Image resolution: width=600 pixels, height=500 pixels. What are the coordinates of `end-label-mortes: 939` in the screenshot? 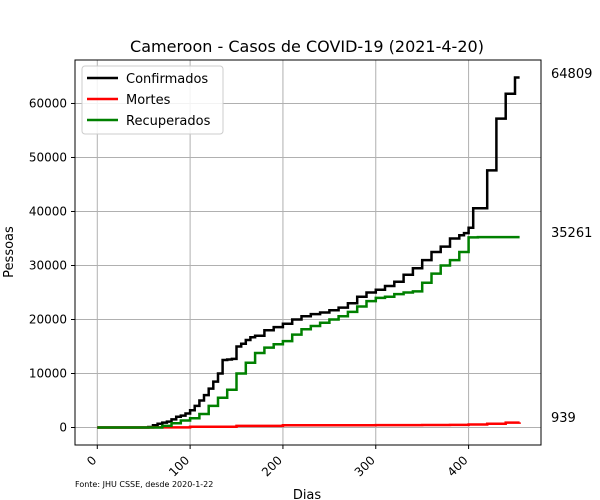 It's located at (563, 418).